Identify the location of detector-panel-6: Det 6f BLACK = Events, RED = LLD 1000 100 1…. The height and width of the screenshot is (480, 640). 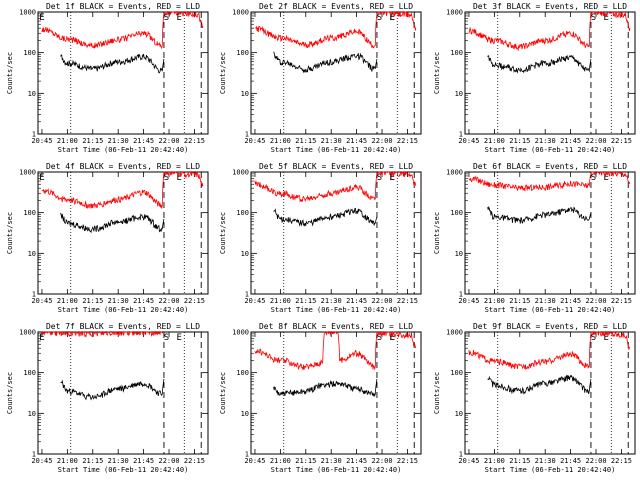
(533, 240).